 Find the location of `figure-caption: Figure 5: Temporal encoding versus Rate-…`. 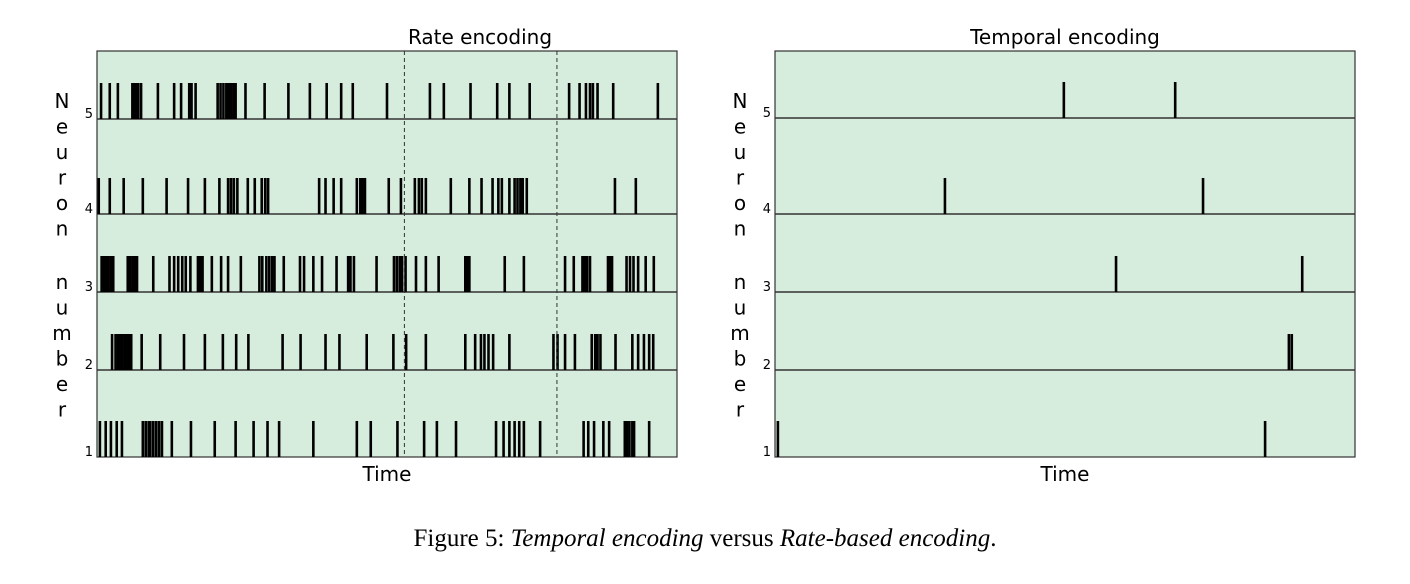

figure-caption: Figure 5: Temporal encoding versus Rate-… is located at coordinates (704, 538).